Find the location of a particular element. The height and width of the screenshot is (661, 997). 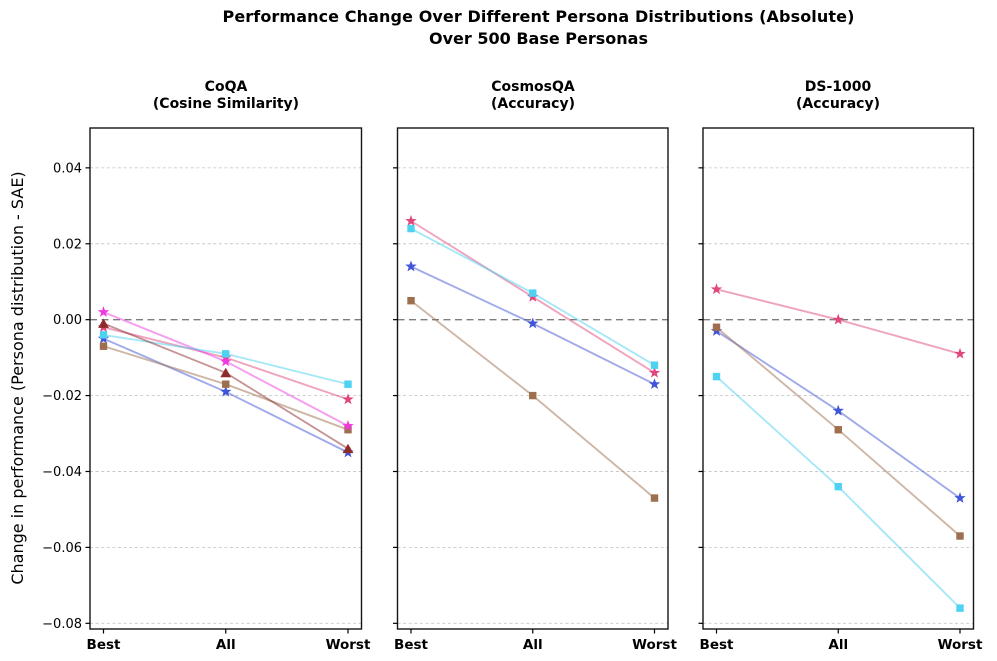

subplot-title-line1: CosmosQA is located at coordinates (533, 87).